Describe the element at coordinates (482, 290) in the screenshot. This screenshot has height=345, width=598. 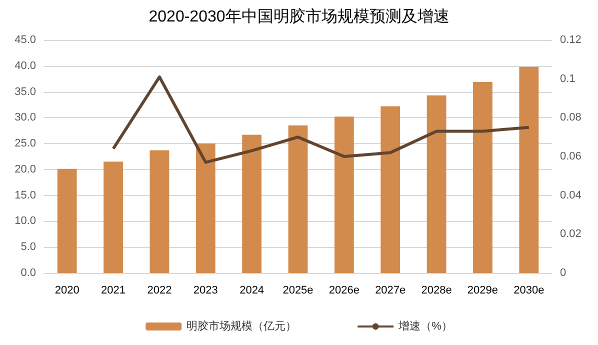
I see `x-tick-label: 2029e` at that location.